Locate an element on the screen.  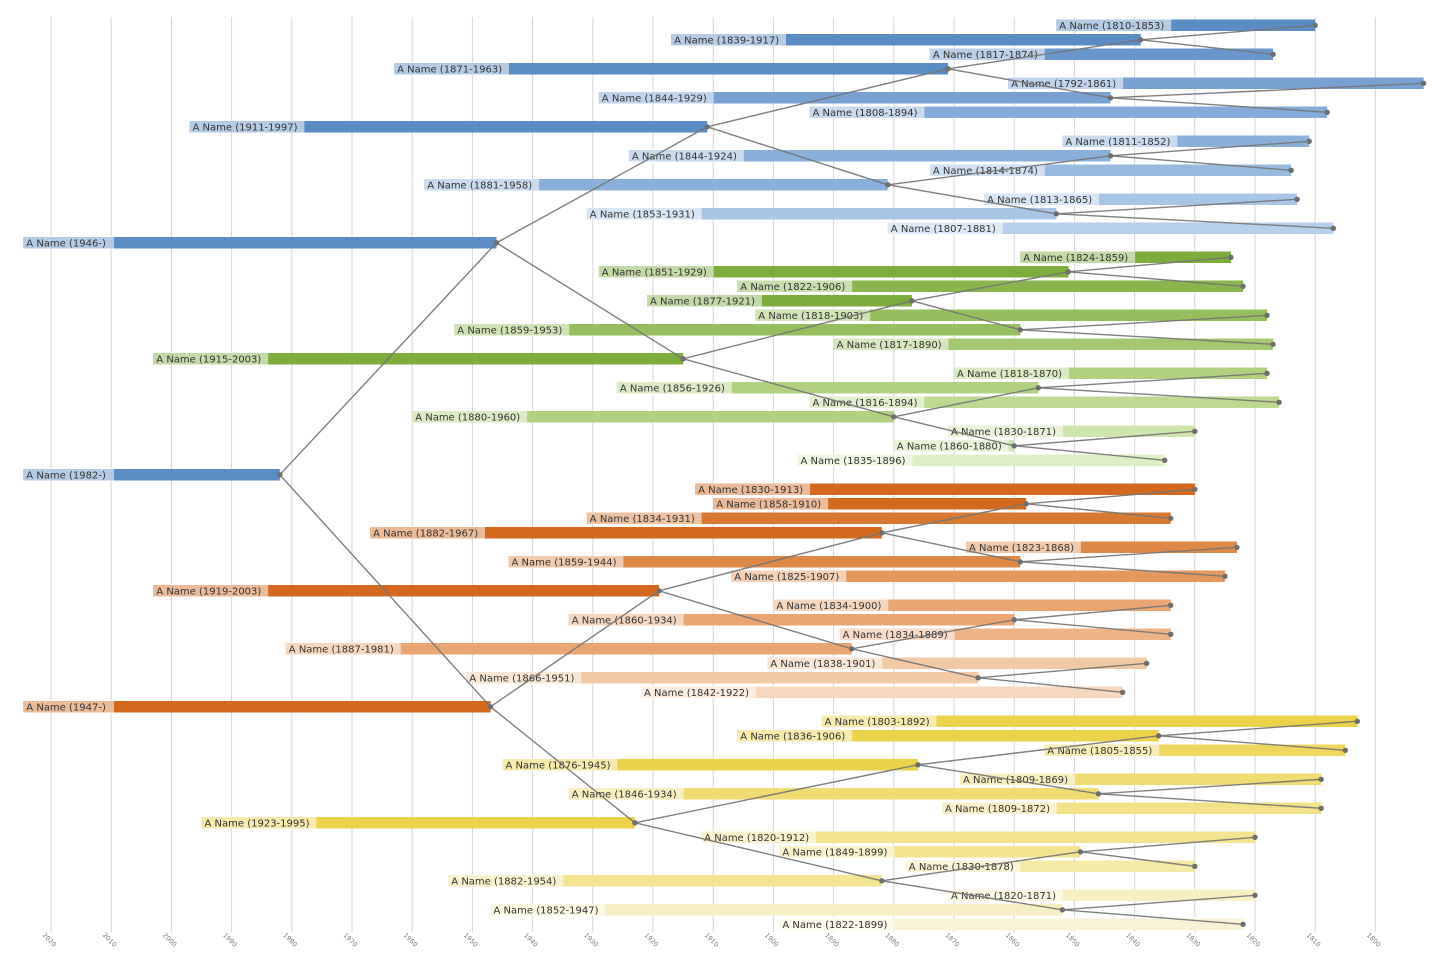
person-label: A Name (1860-1880) is located at coordinates (949, 446).